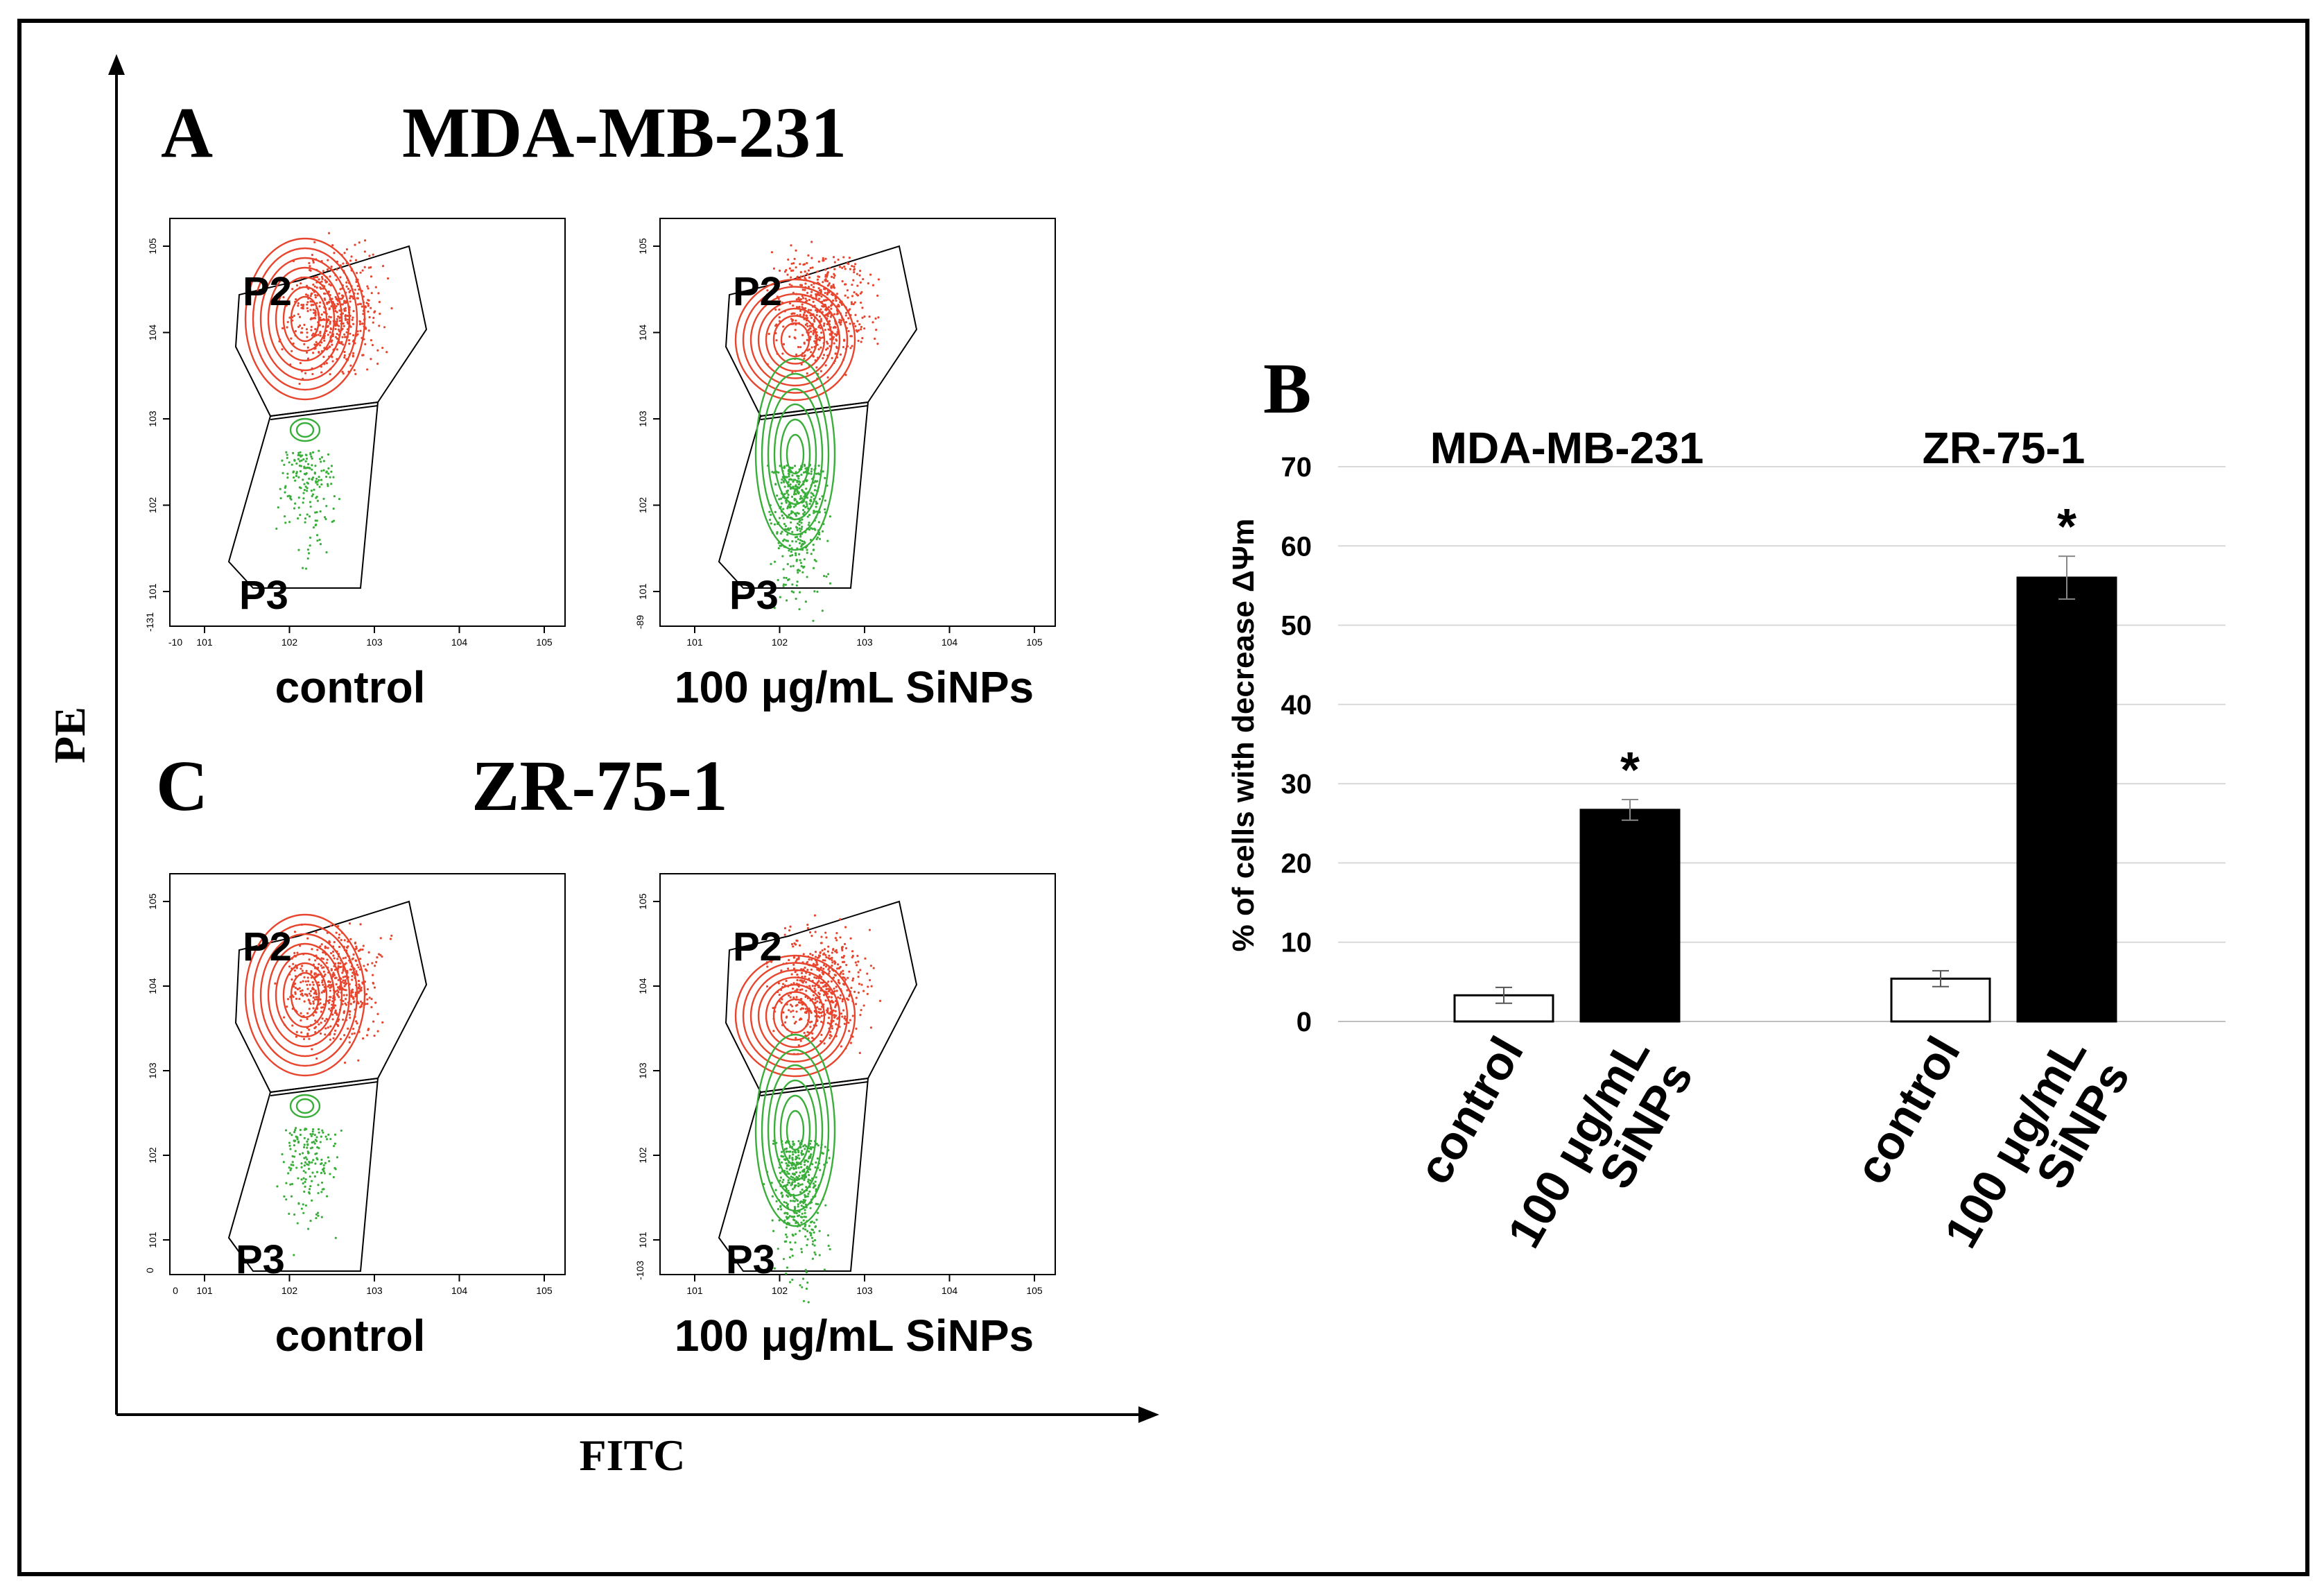 This screenshot has height=1588, width=2324. What do you see at coordinates (325, 1088) in the screenshot?
I see `gate-boundary` at bounding box center [325, 1088].